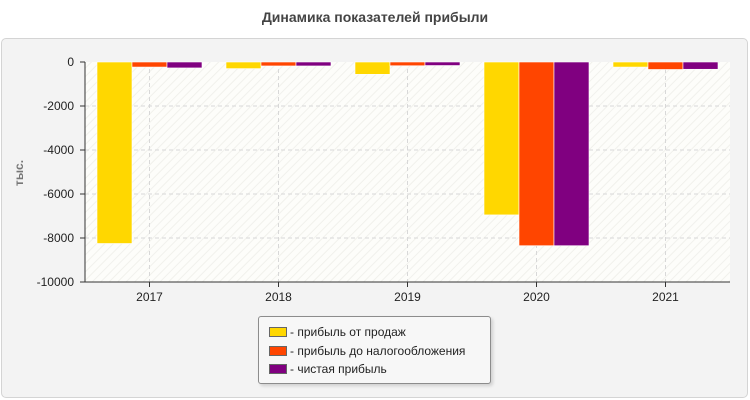 This screenshot has width=750, height=400. I want to click on legend-item-sales-profit: - прибыль от продаж, so click(337, 332).